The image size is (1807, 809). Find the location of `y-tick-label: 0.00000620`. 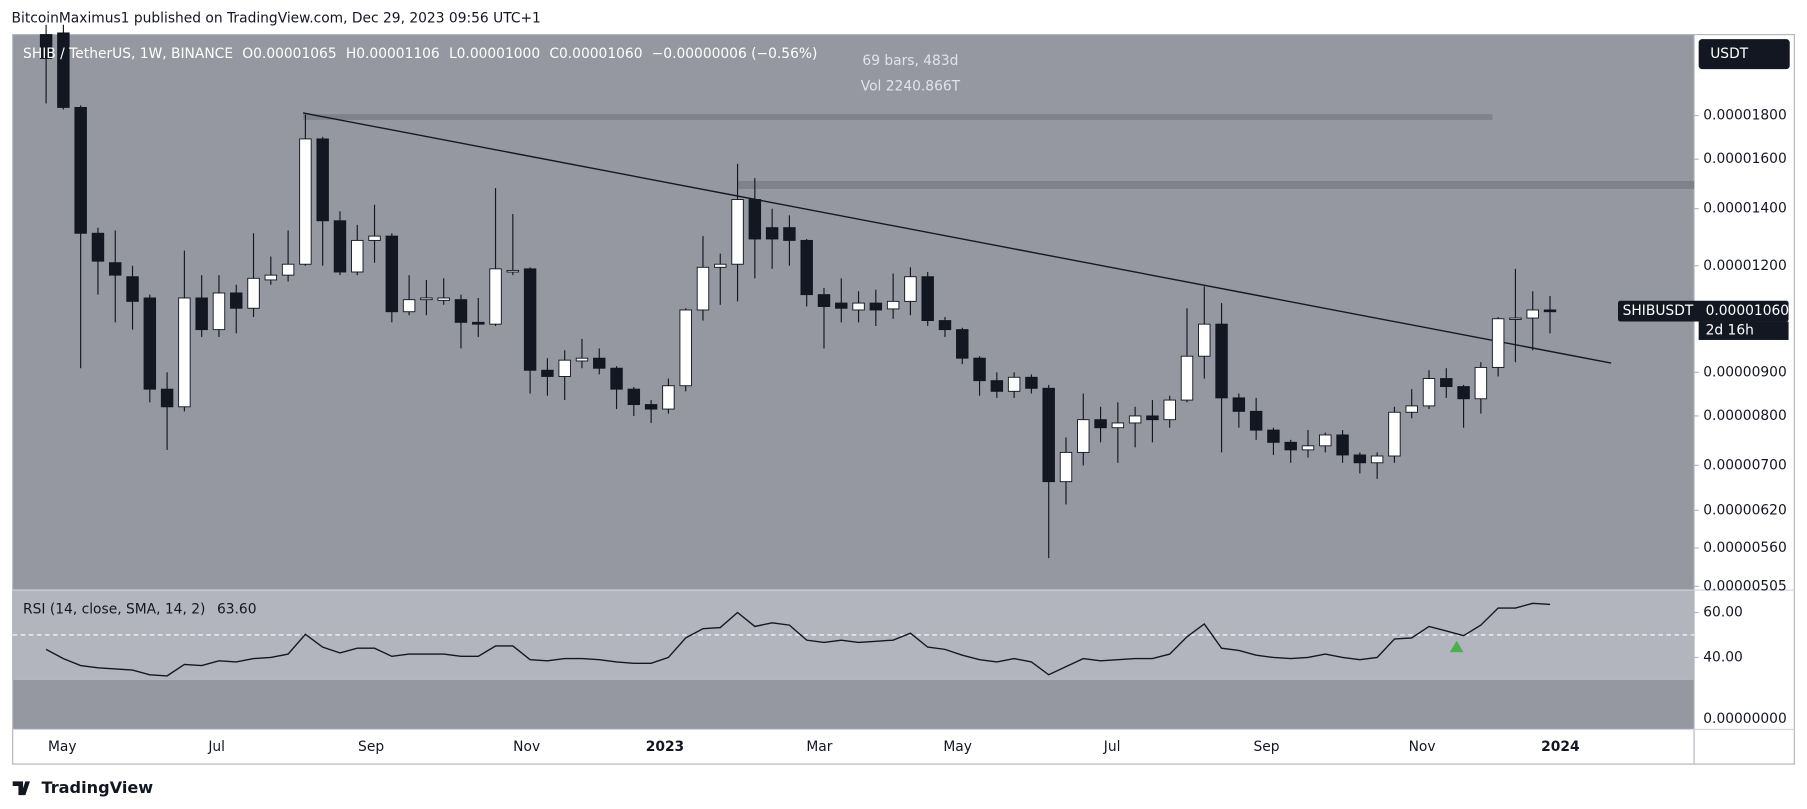

y-tick-label: 0.00000620 is located at coordinates (1744, 510).